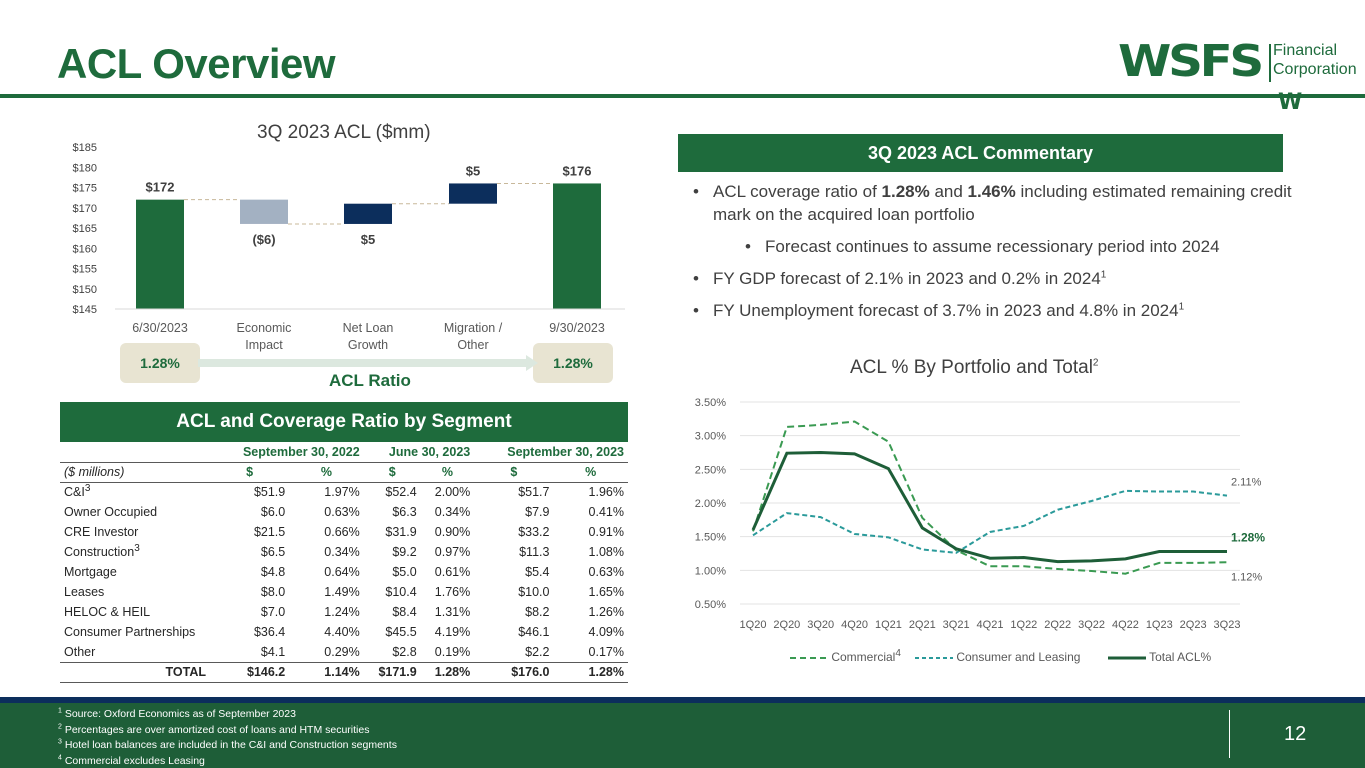 The height and width of the screenshot is (768, 1365). Describe the element at coordinates (401, 492) in the screenshot. I see `table-cell: $52.4` at that location.